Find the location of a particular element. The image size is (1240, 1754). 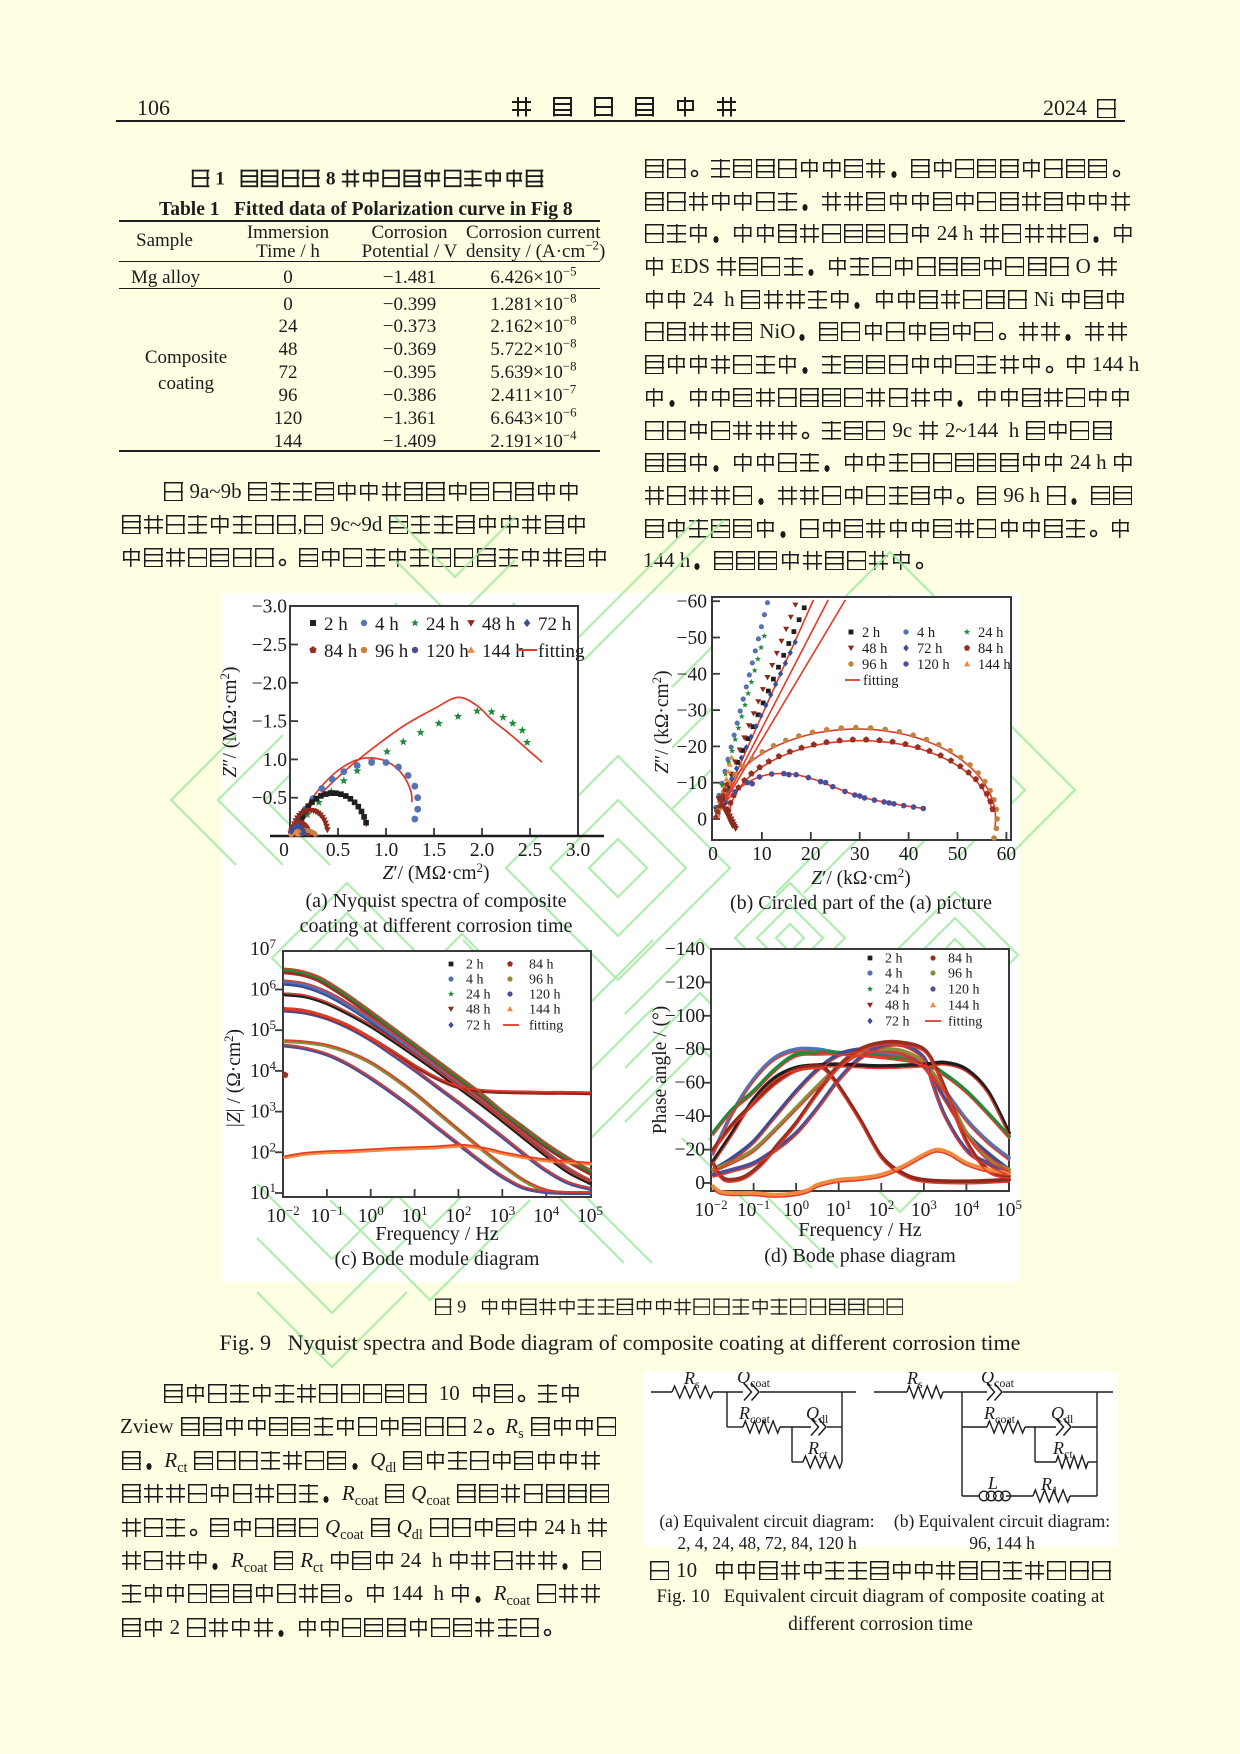

svg-text: Z″/ (kΩ·cm2) is located at coordinates (661, 721).